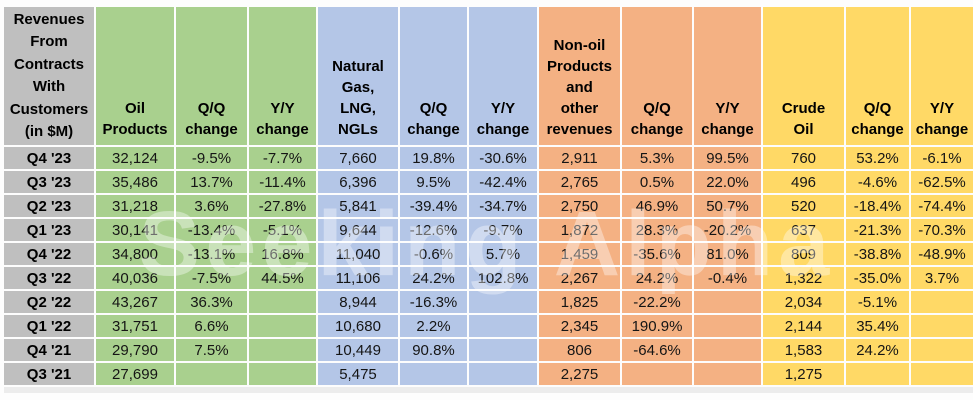 The height and width of the screenshot is (400, 973). I want to click on table-cell: 5,475, so click(358, 374).